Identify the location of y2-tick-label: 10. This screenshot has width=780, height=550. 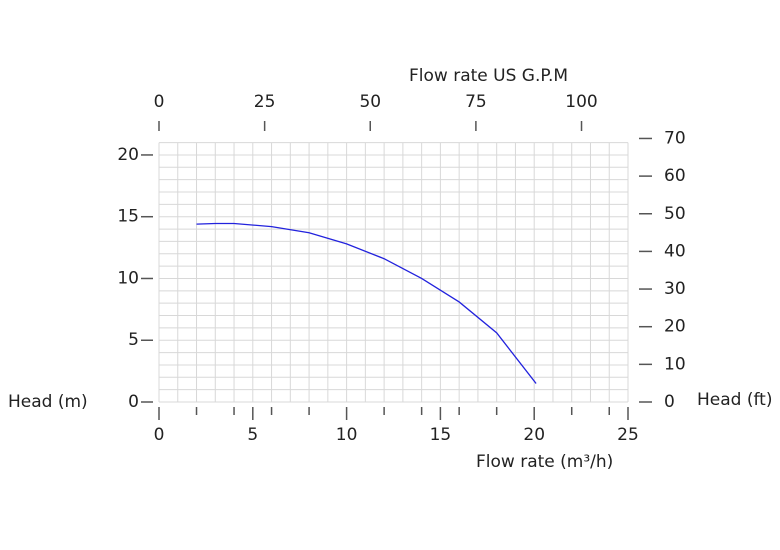
(675, 364).